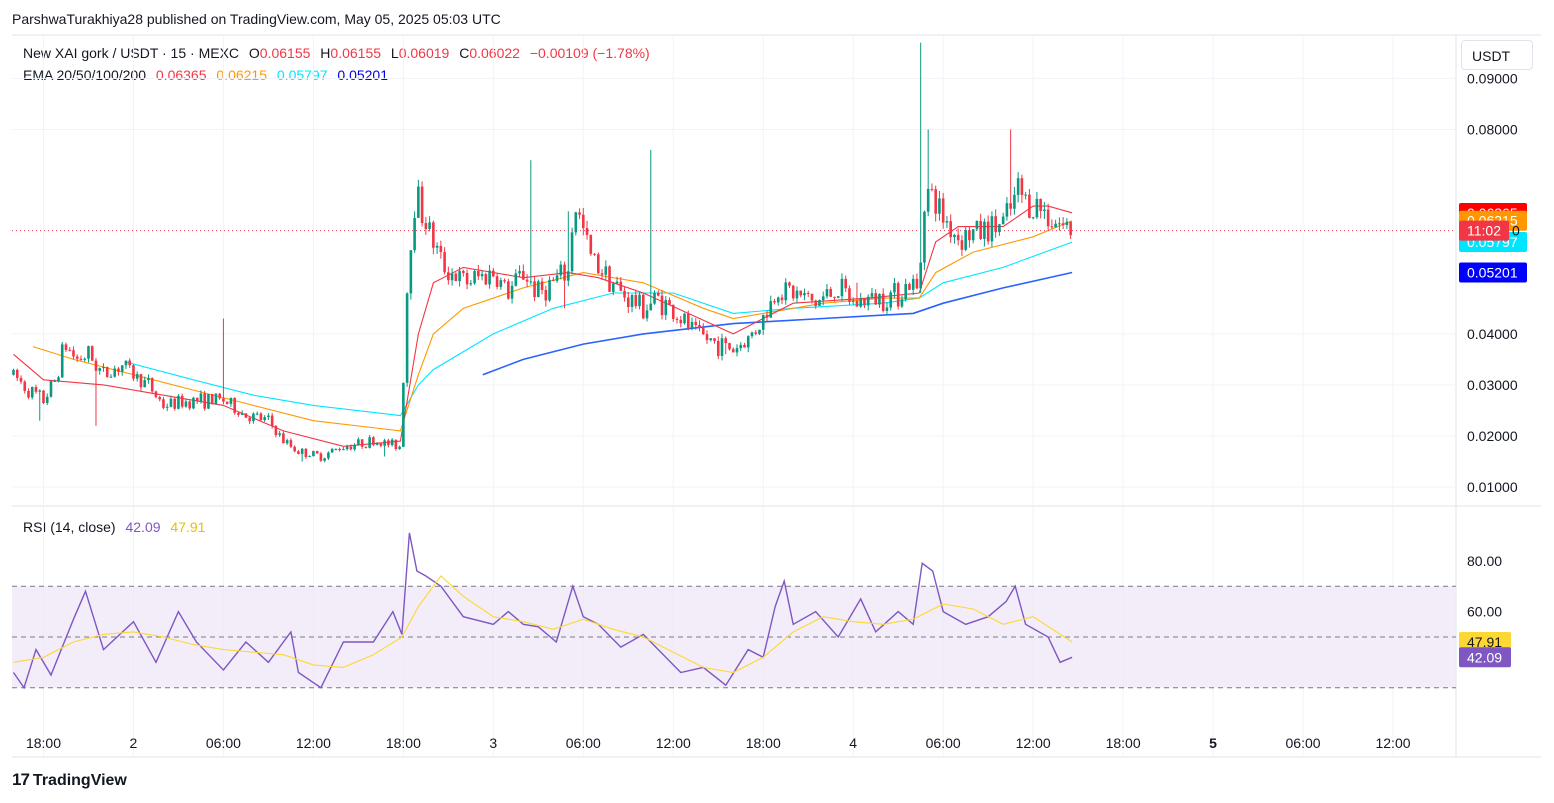 The height and width of the screenshot is (803, 1554). Describe the element at coordinates (589, 53) in the screenshot. I see `change-value: −0.00109 (−1.78%)` at that location.